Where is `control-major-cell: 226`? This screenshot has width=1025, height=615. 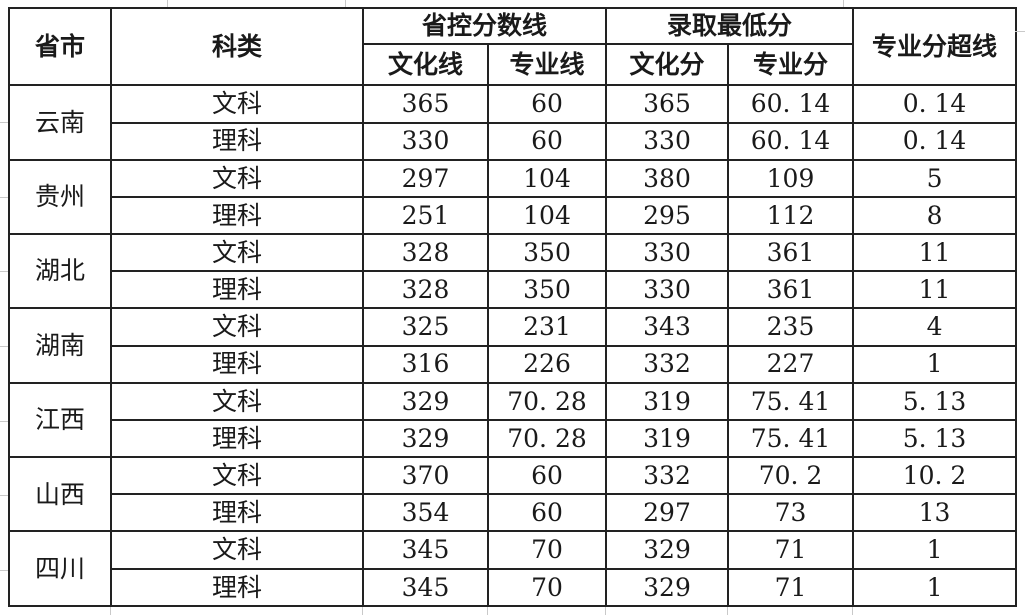 control-major-cell: 226 is located at coordinates (547, 364).